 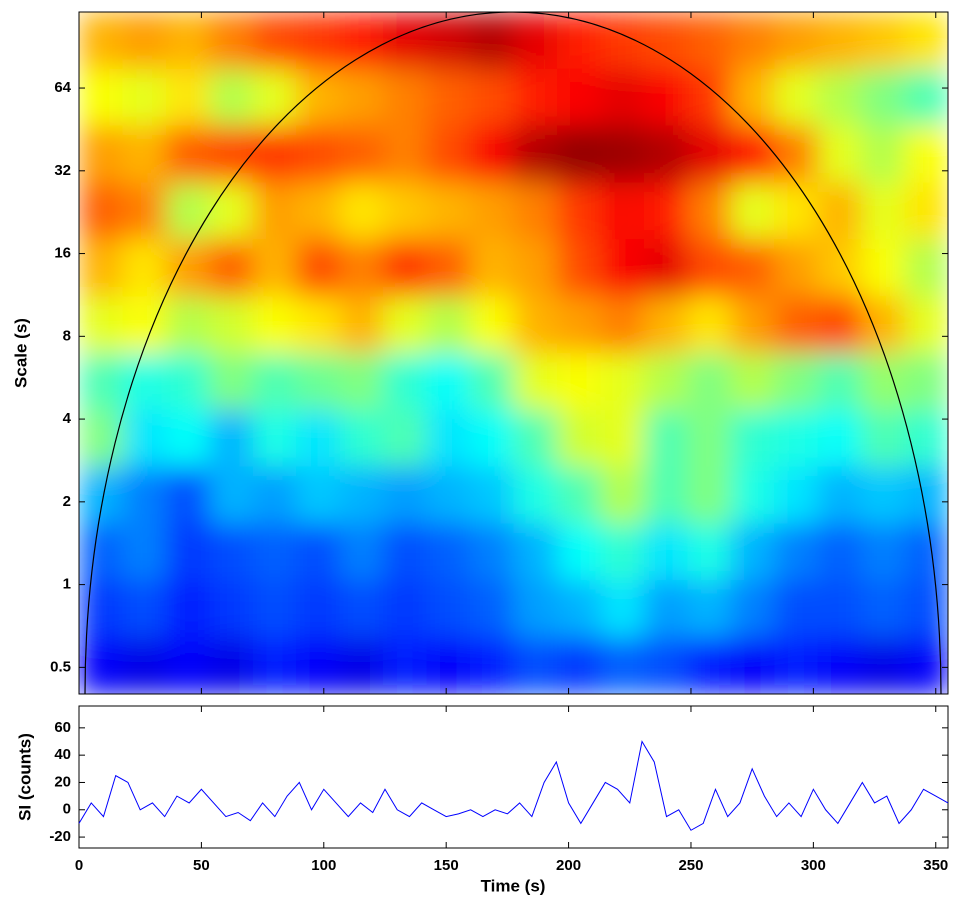 I want to click on y-tick-label: 60, so click(x=62, y=727).